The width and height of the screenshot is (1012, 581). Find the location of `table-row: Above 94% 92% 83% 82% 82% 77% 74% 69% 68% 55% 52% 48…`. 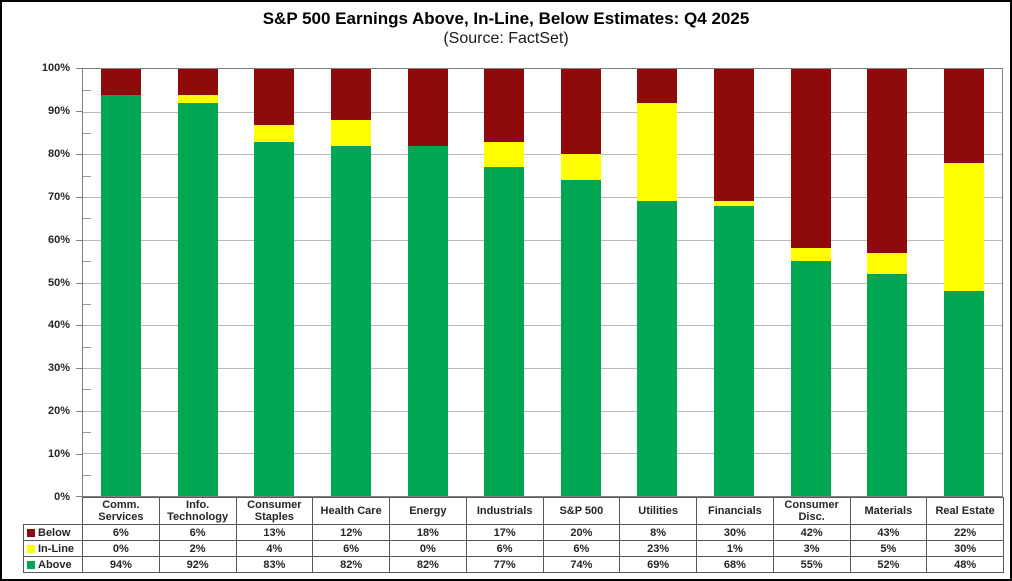

table-row: Above 94% 92% 83% 82% 82% 77% 74% 69% 68% 55% 52% 48… is located at coordinates (513, 564).